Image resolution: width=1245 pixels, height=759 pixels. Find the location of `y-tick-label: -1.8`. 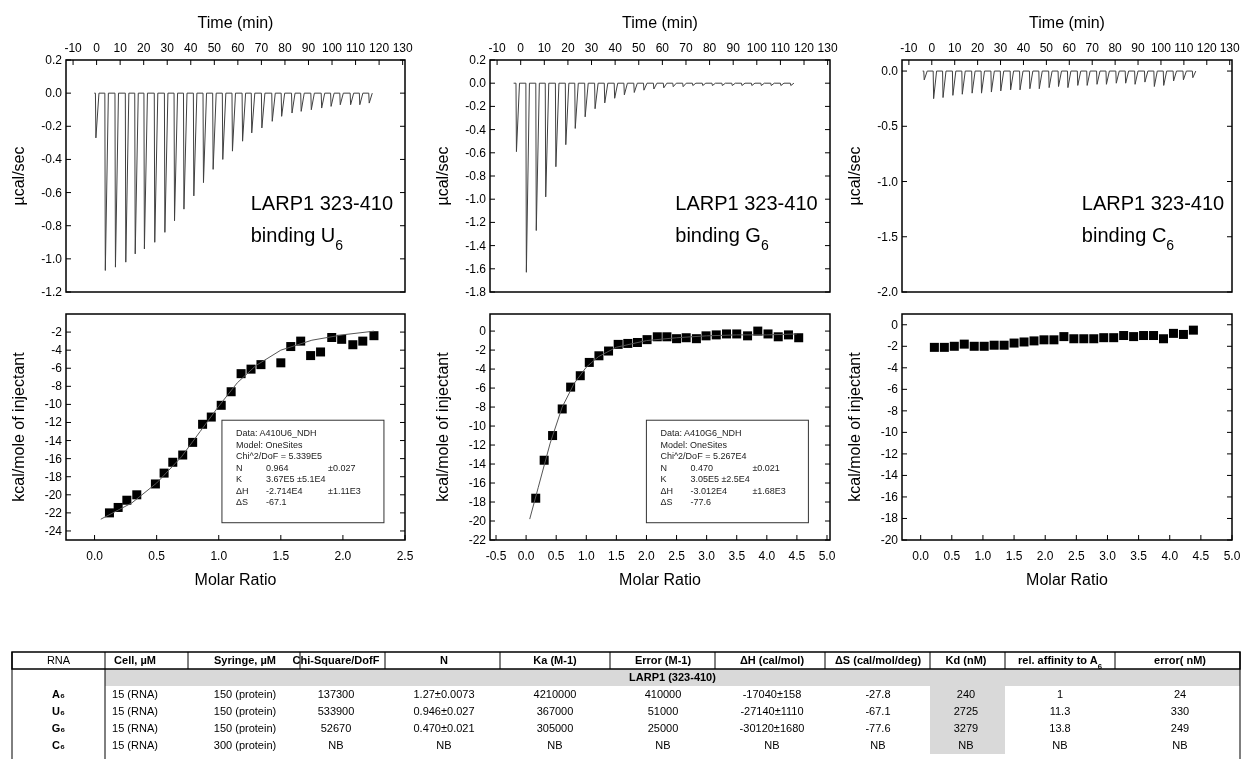

y-tick-label: -1.8 is located at coordinates (476, 292).